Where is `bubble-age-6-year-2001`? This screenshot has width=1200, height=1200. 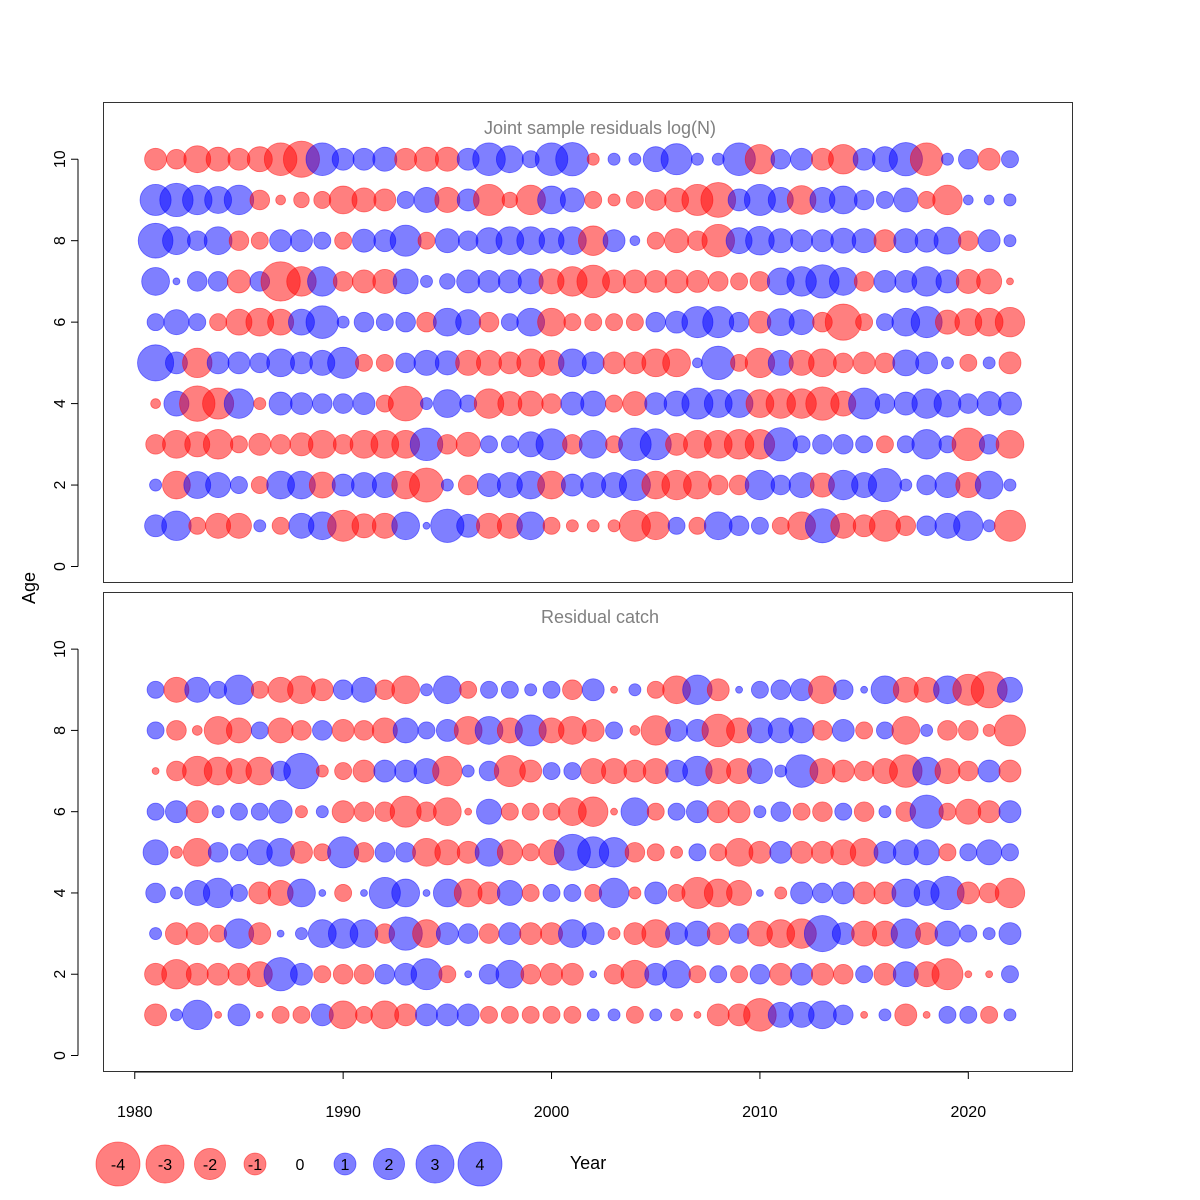
bubble-age-6-year-2001 is located at coordinates (572, 322).